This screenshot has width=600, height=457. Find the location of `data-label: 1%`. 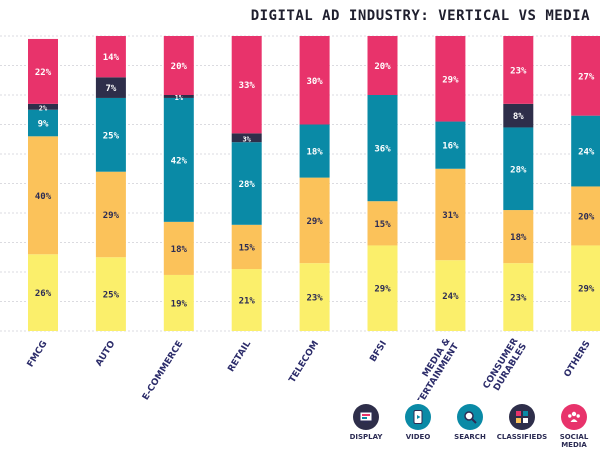

data-label: 1% is located at coordinates (179, 98).